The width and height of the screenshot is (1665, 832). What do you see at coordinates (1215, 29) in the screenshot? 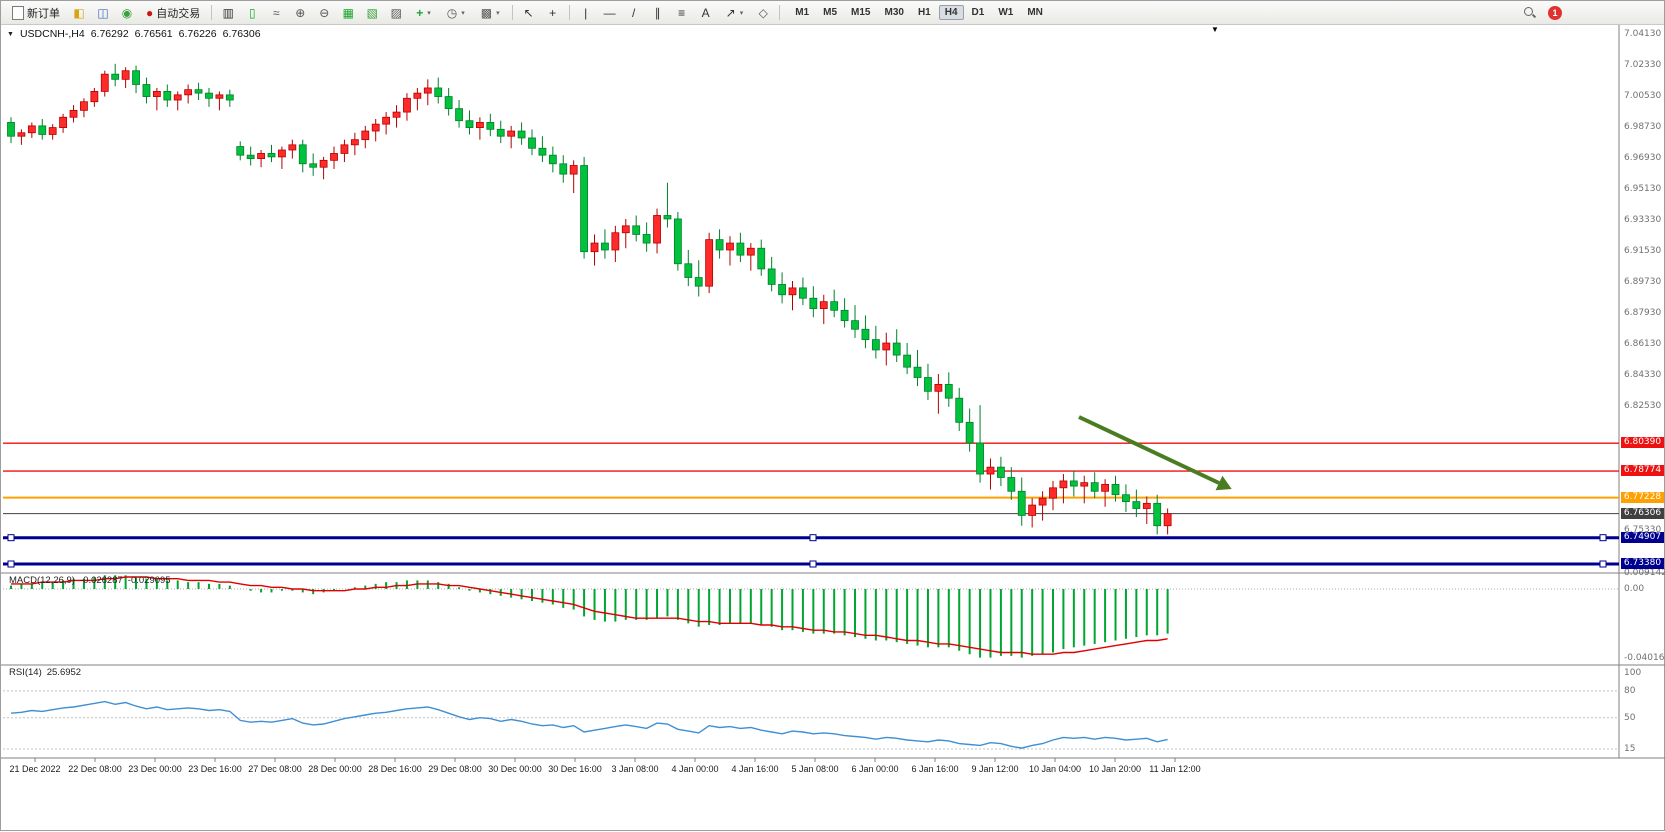
I see `chart-shift-marker-icon: ▼` at bounding box center [1215, 29].